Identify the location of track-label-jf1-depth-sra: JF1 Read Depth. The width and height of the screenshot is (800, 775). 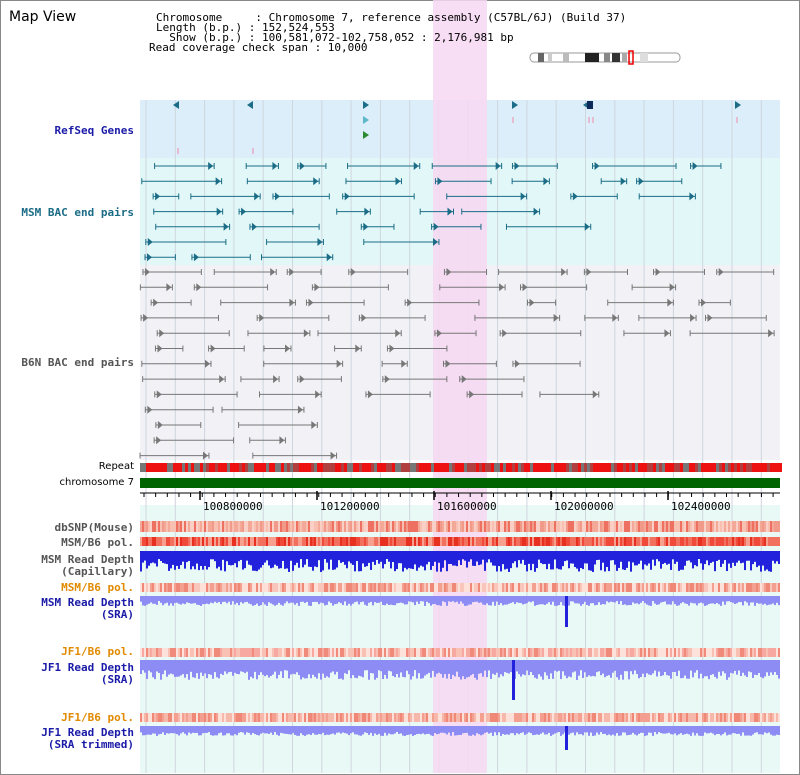
(87, 667).